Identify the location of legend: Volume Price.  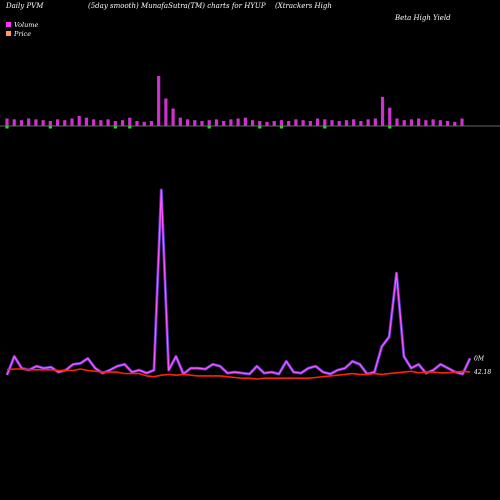
(22, 29).